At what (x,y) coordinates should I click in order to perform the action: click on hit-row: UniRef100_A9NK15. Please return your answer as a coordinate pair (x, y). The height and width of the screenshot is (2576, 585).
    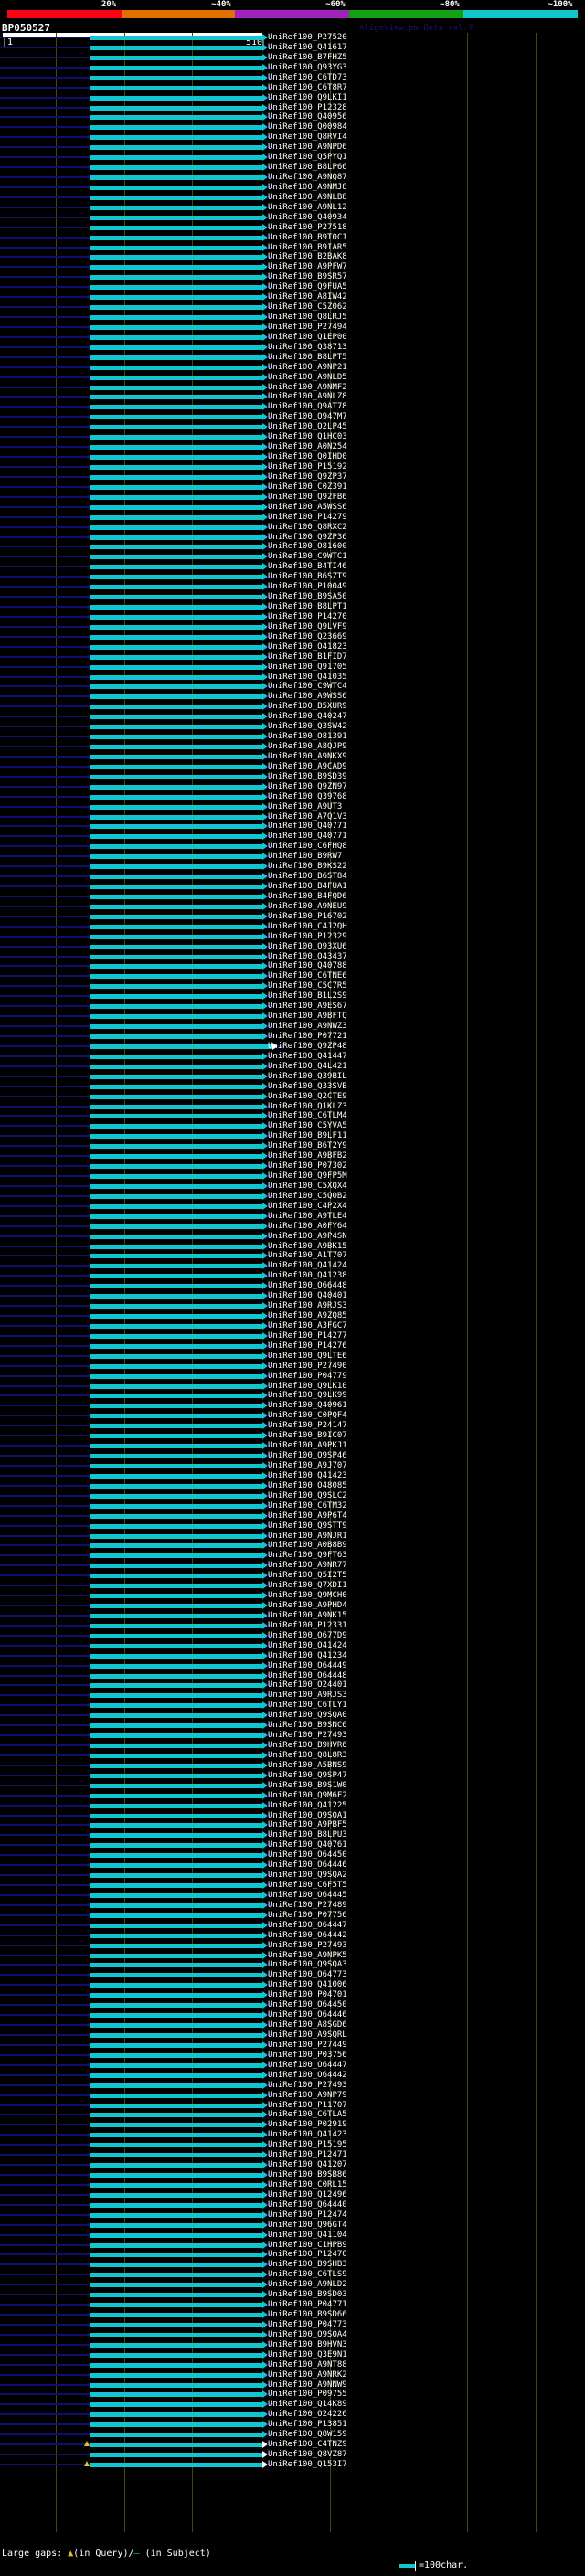
    Looking at the image, I should click on (293, 1616).